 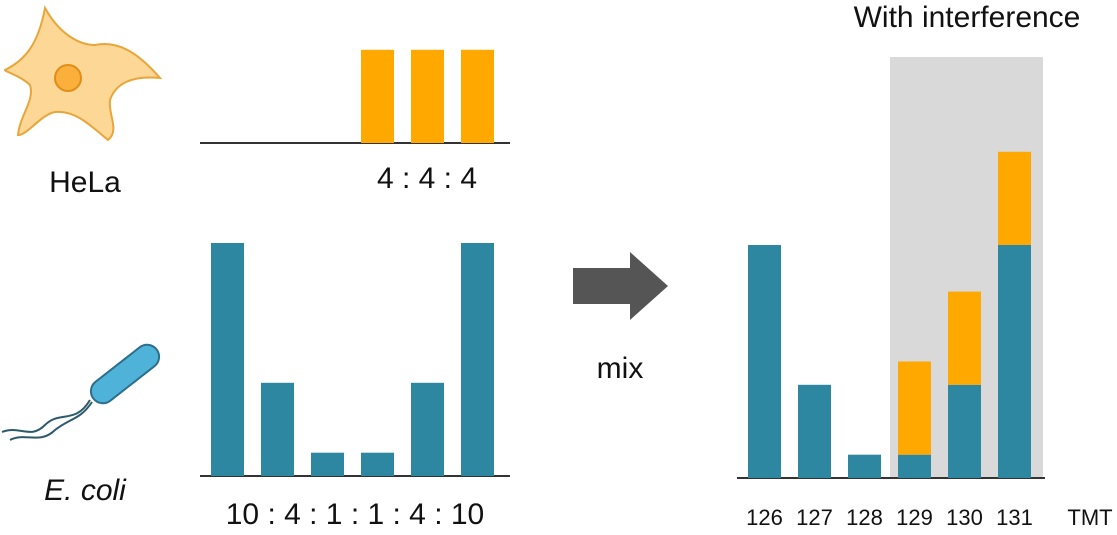 I want to click on ecoli-ratio: 10 : 4 : 1 : 1 : 4 : 10, so click(x=355, y=514).